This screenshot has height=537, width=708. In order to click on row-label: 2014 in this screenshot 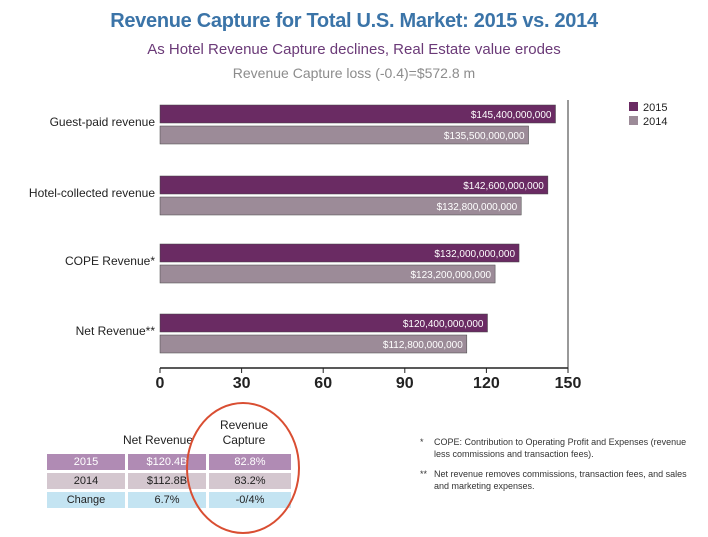, I will do `click(86, 481)`.